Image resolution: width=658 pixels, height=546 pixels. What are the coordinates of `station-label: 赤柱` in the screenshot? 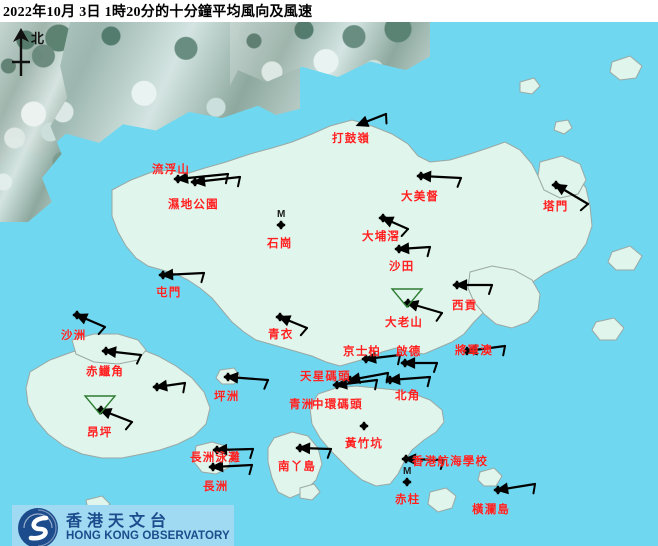 It's located at (408, 500).